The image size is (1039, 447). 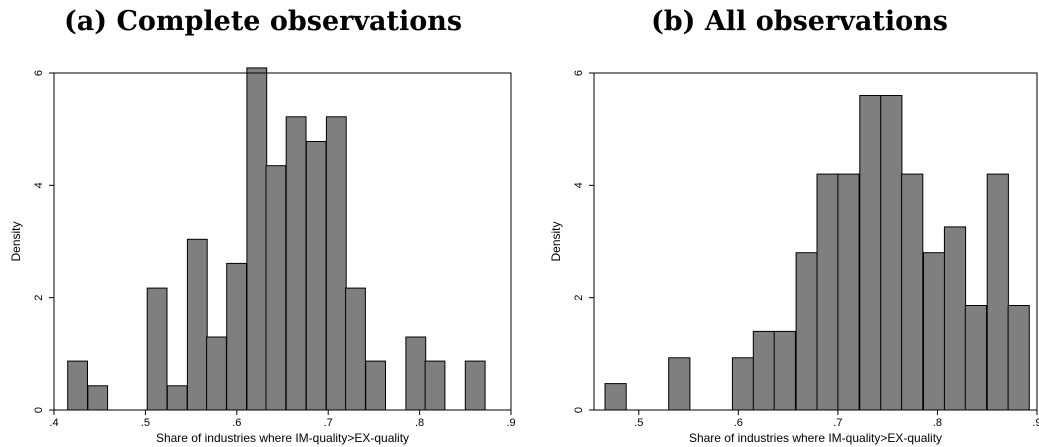 What do you see at coordinates (799, 21) in the screenshot?
I see `panel-b-title: (b) All observations` at bounding box center [799, 21].